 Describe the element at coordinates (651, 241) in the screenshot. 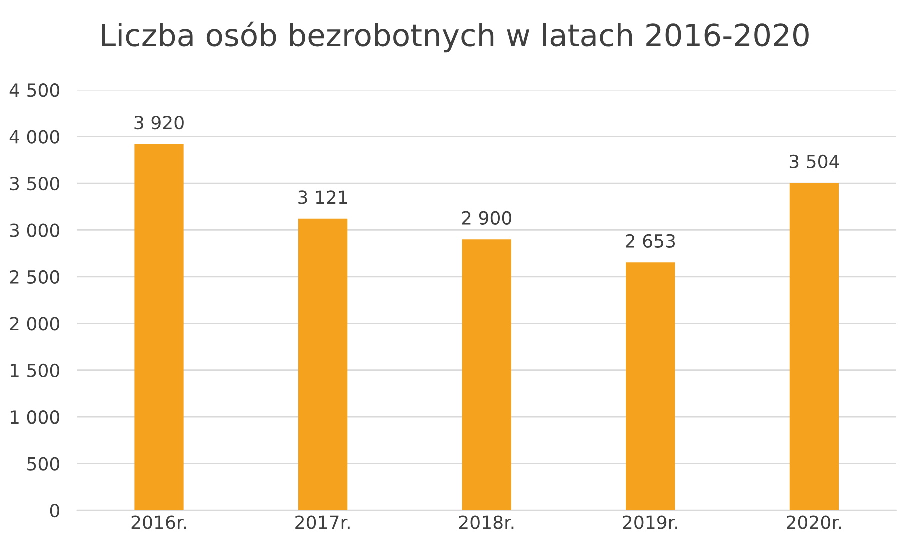

I see `data-label: 2 653` at that location.